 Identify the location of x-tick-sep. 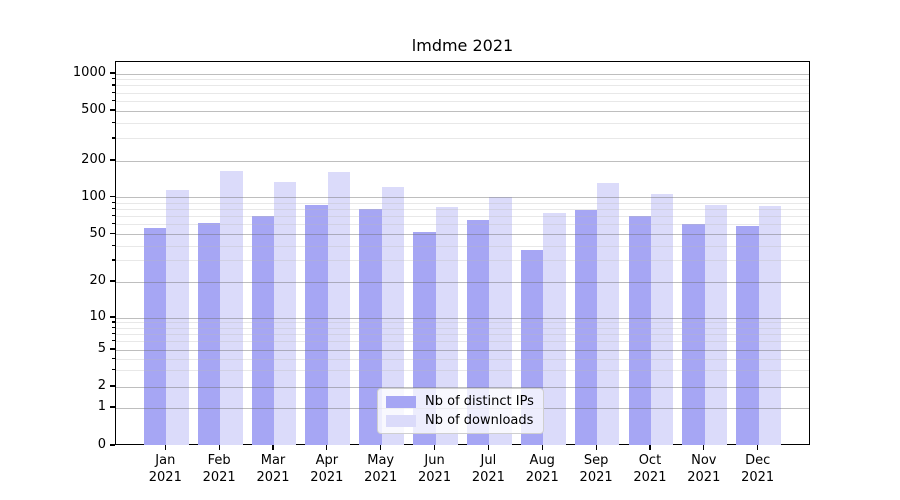
(596, 447).